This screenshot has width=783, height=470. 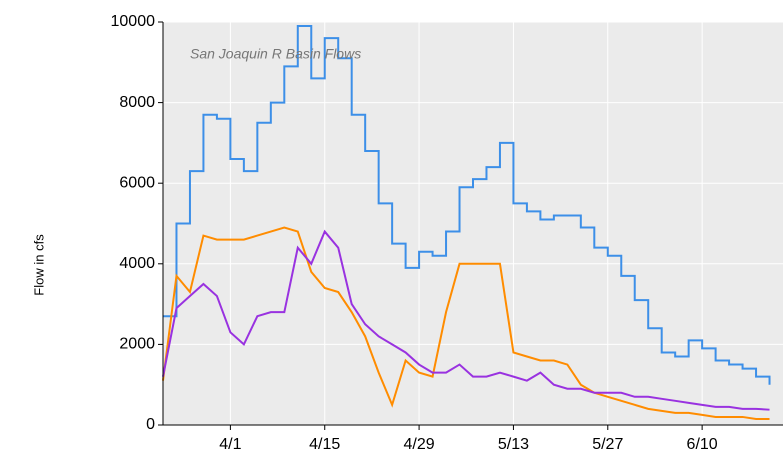 What do you see at coordinates (137, 102) in the screenshot?
I see `y-tick-label: 8000` at bounding box center [137, 102].